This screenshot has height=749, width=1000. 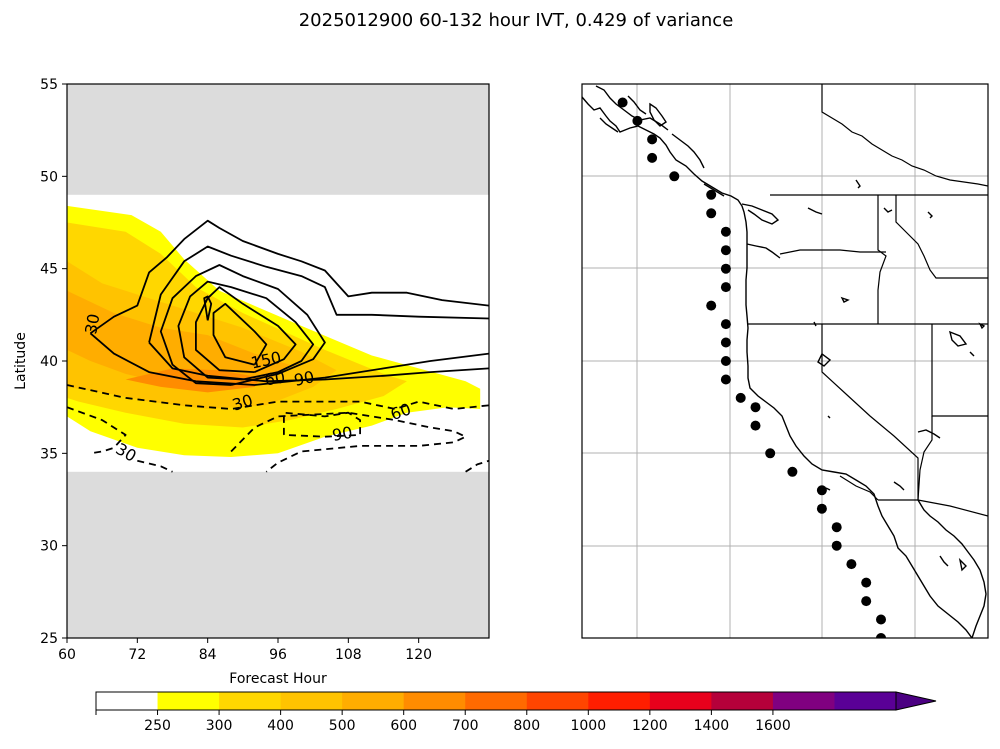 I want to click on x-tick-label: 84, so click(x=208, y=655).